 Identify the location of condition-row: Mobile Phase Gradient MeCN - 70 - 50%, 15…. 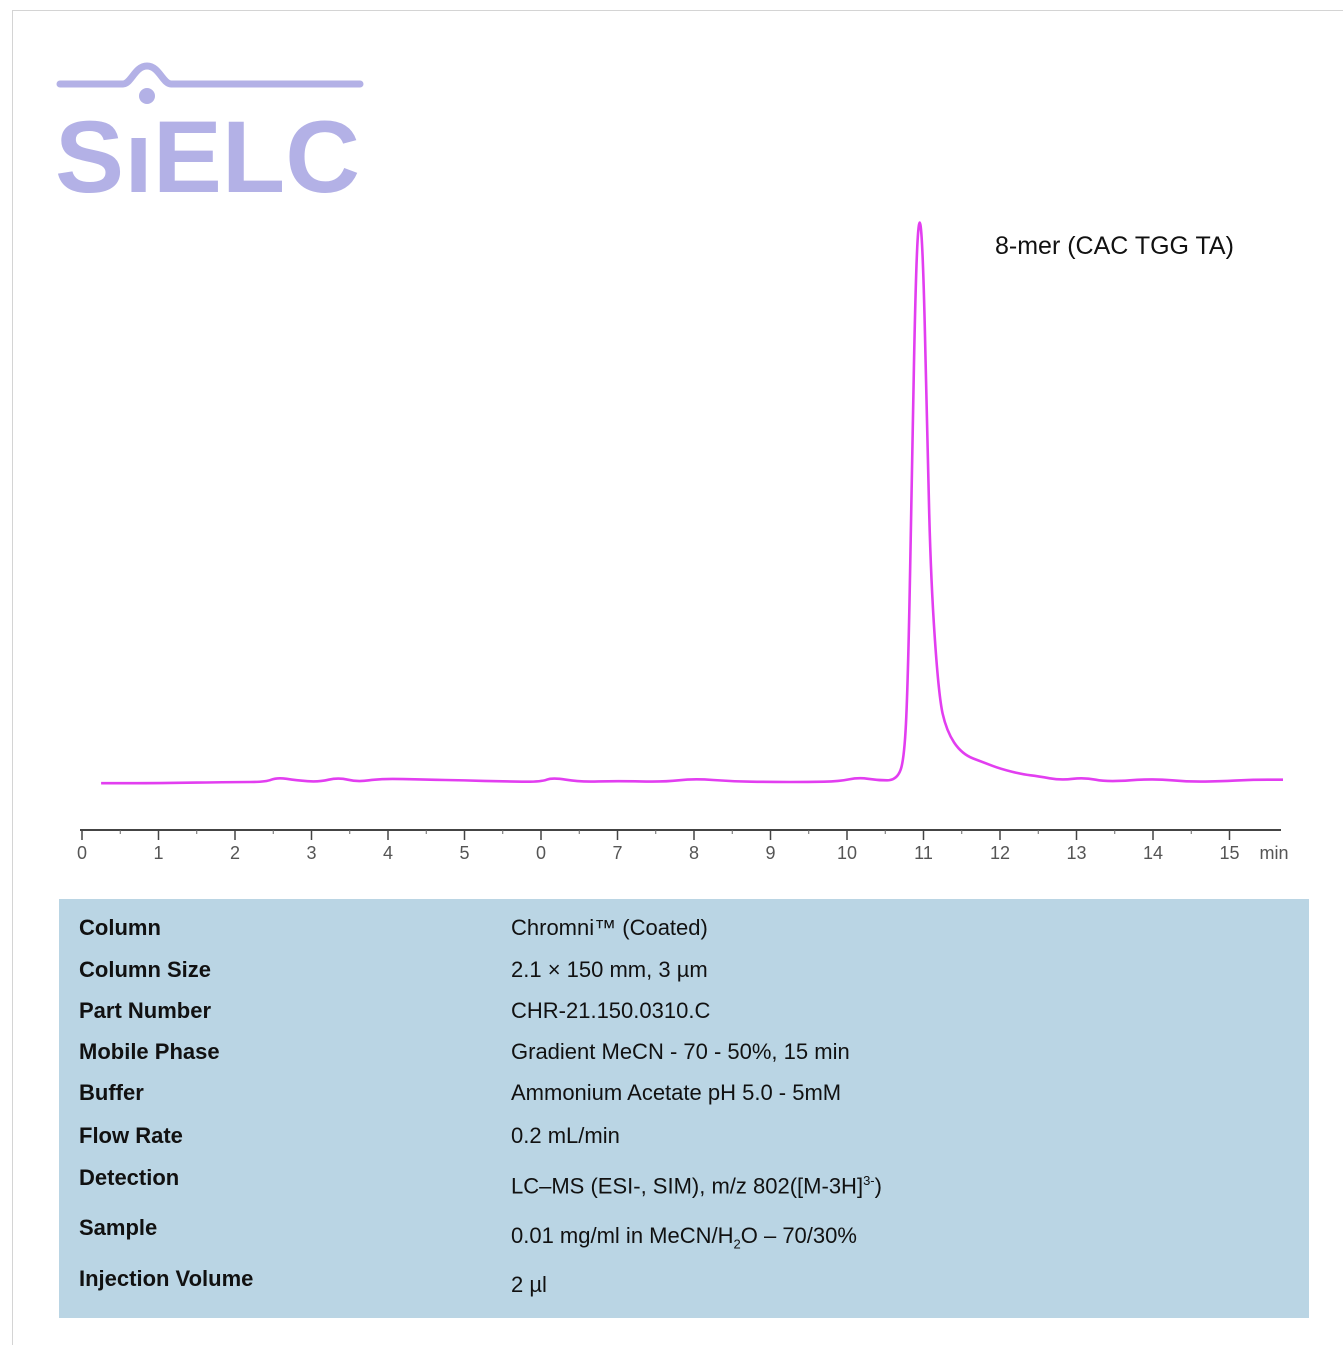
(684, 1057).